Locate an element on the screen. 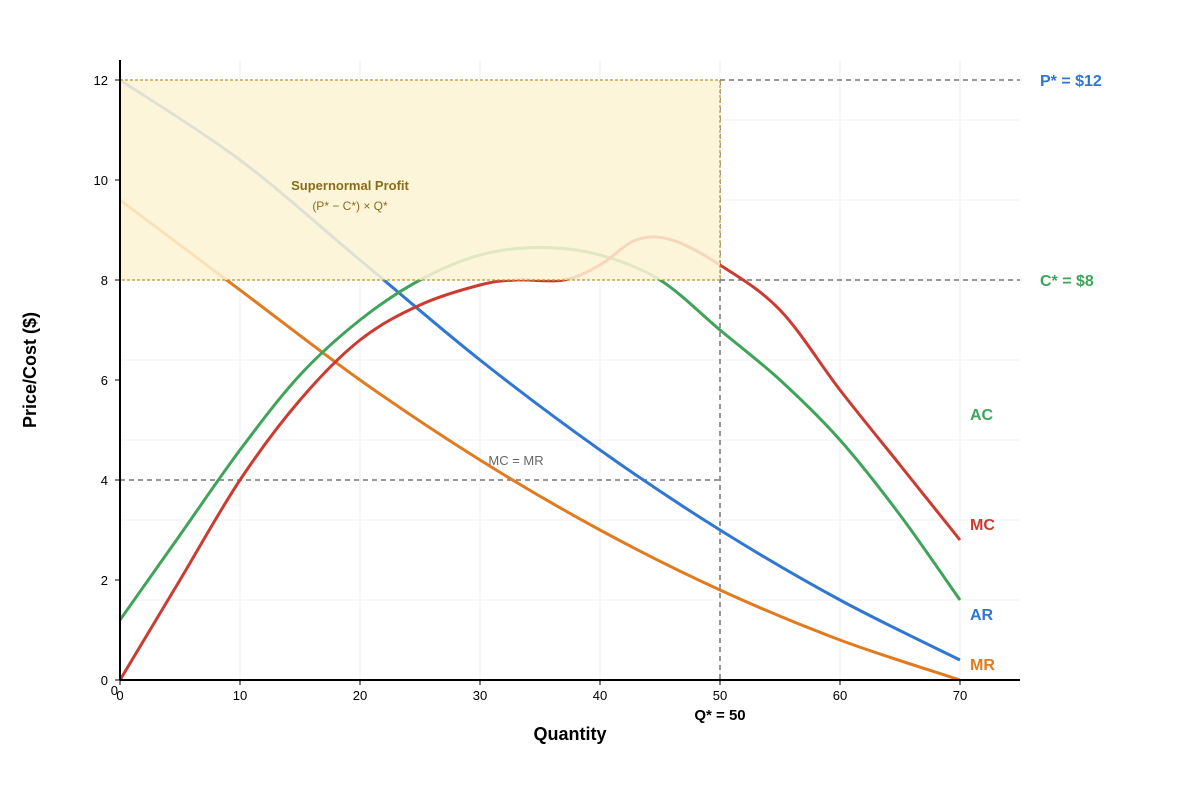 Image resolution: width=1200 pixels, height=800 pixels. ref-label-c-8: C* = $8 is located at coordinates (1067, 281).